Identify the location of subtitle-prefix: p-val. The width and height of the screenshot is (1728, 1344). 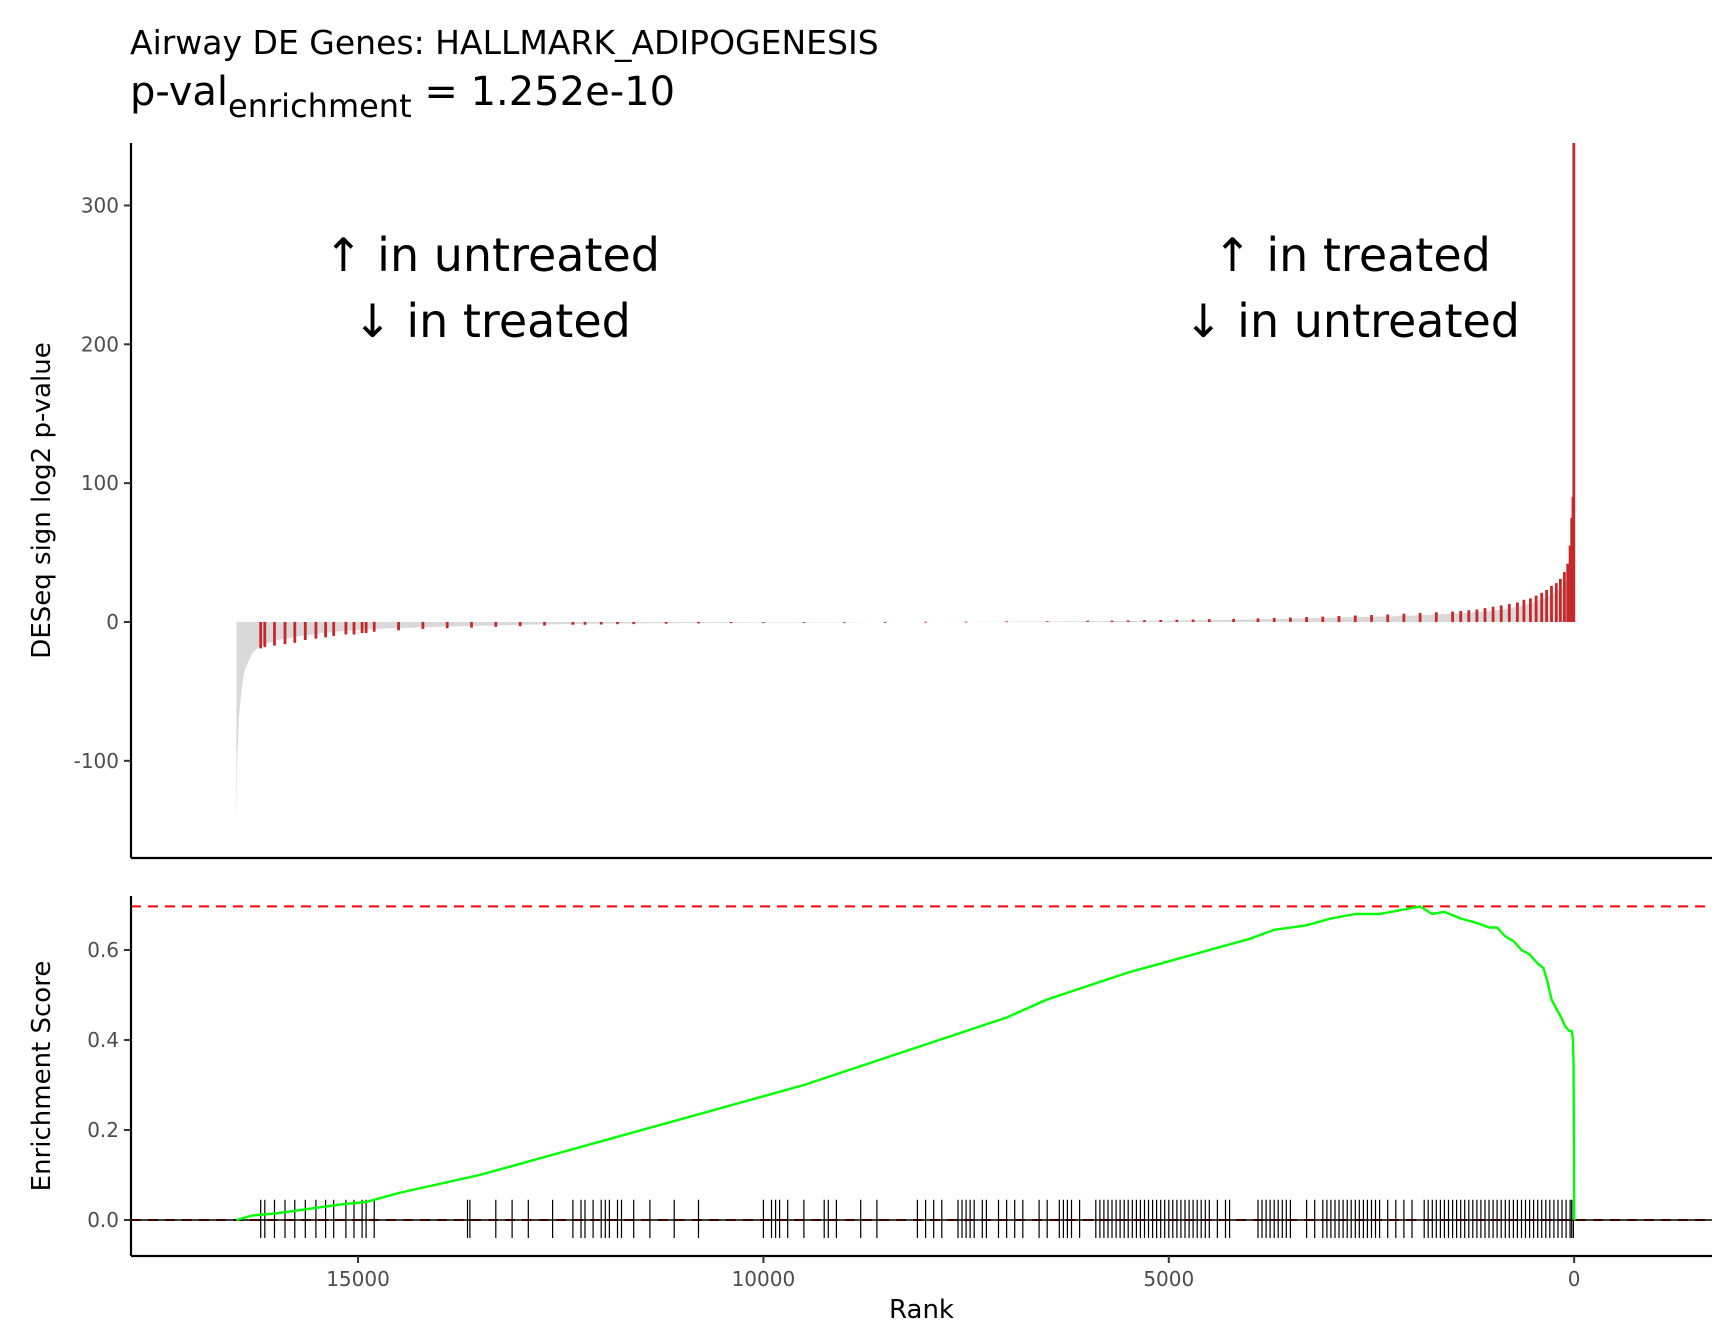
(179, 92).